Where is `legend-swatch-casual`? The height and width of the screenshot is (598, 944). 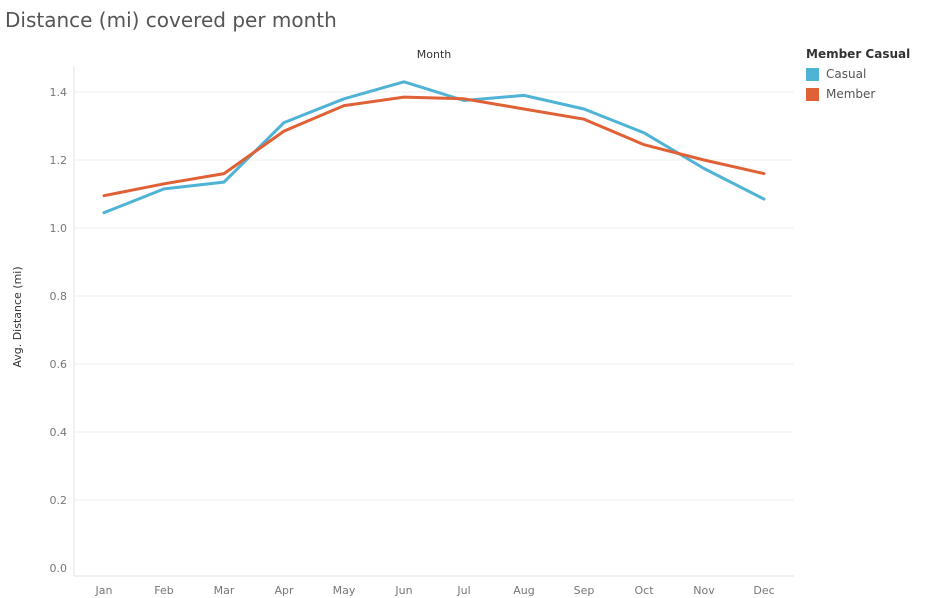
legend-swatch-casual is located at coordinates (812, 74).